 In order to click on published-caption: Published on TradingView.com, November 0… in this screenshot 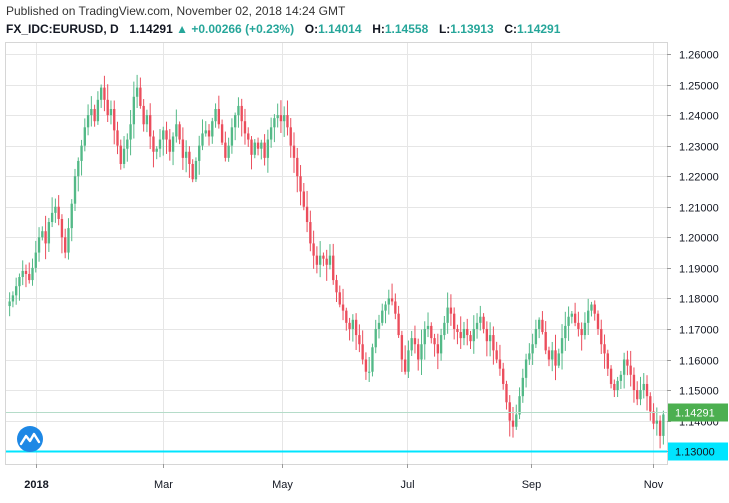, I will do `click(176, 11)`.